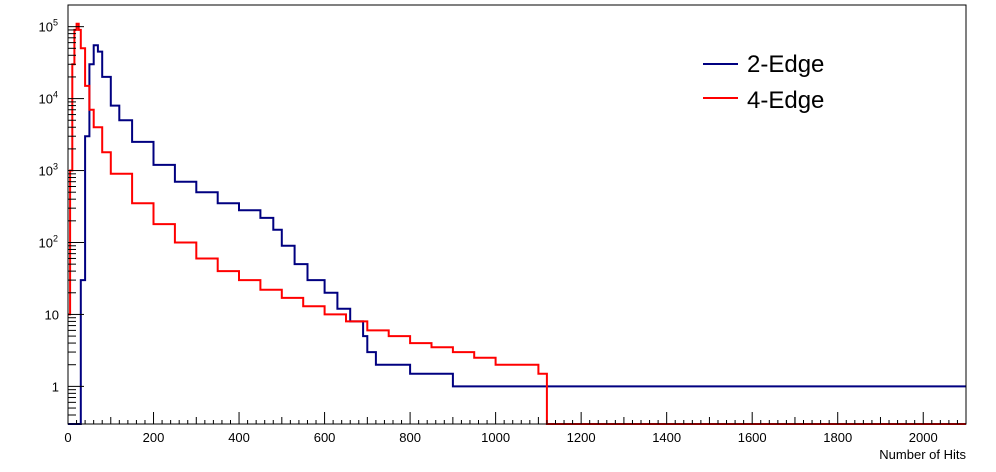 The width and height of the screenshot is (996, 472). Describe the element at coordinates (48, 170) in the screenshot. I see `y-tick-label: 10³` at that location.